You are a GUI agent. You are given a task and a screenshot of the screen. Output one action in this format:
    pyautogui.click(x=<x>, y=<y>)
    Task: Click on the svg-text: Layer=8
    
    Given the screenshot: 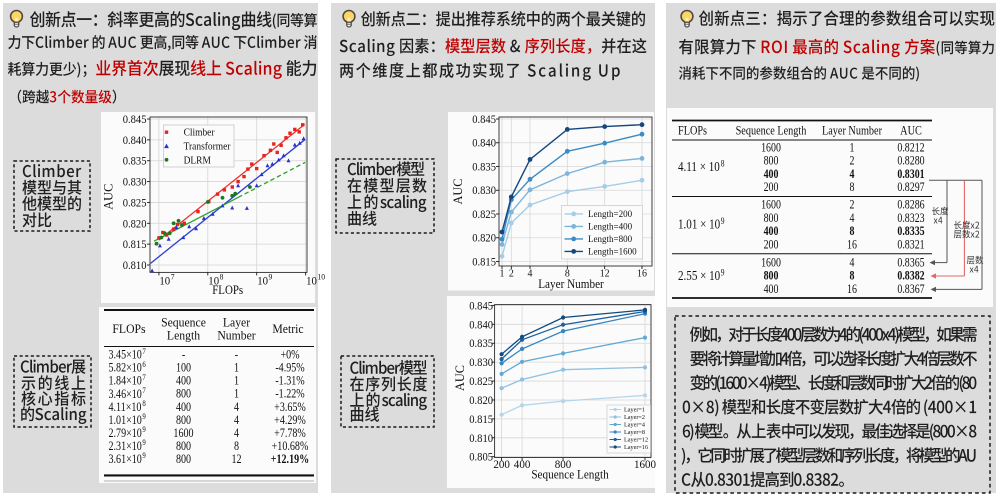 What is the action you would take?
    pyautogui.click(x=634, y=432)
    